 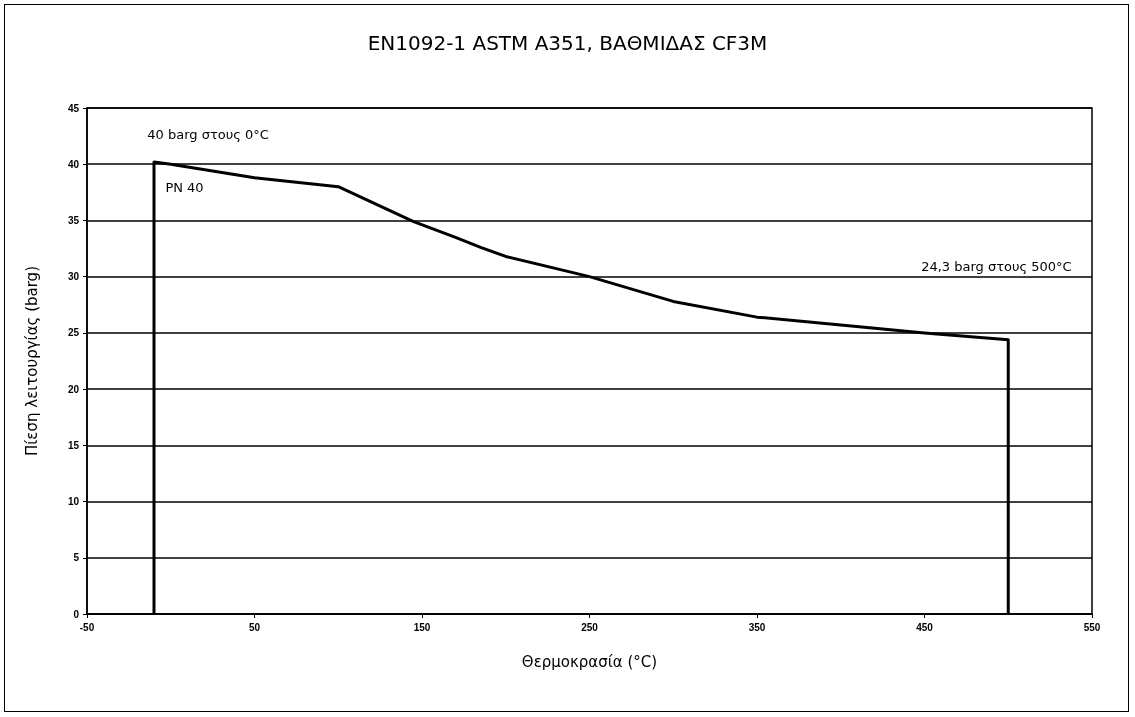 What do you see at coordinates (184, 188) in the screenshot?
I see `annotation: PN 40` at bounding box center [184, 188].